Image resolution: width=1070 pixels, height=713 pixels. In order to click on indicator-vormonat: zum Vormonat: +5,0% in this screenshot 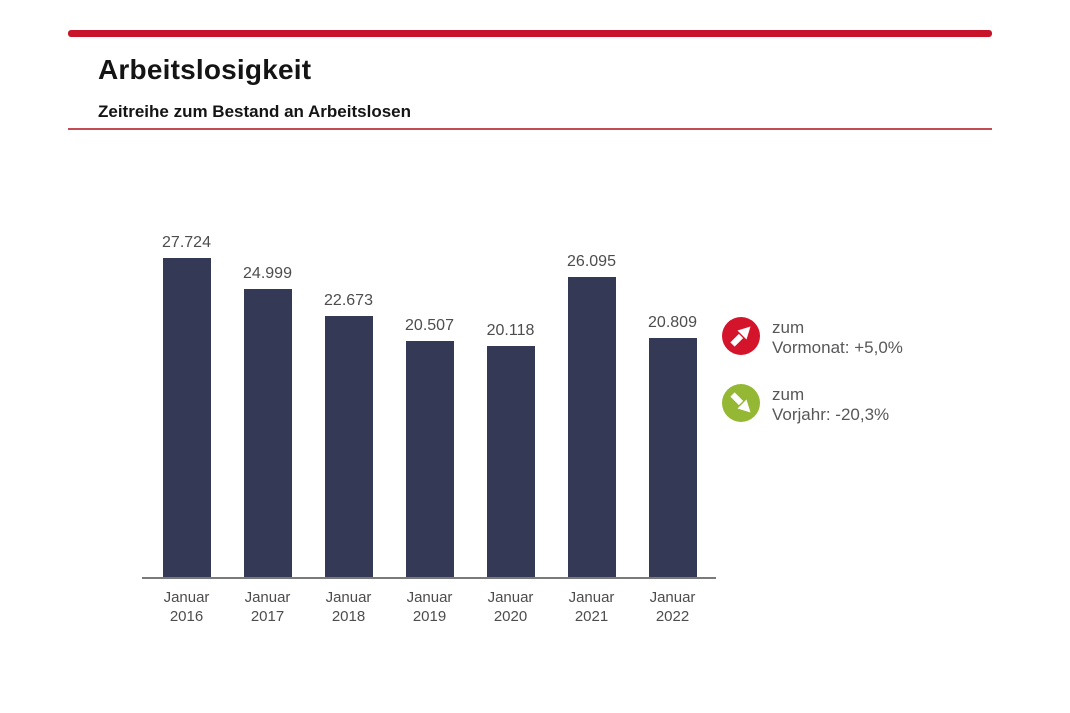, I will do `click(812, 337)`.